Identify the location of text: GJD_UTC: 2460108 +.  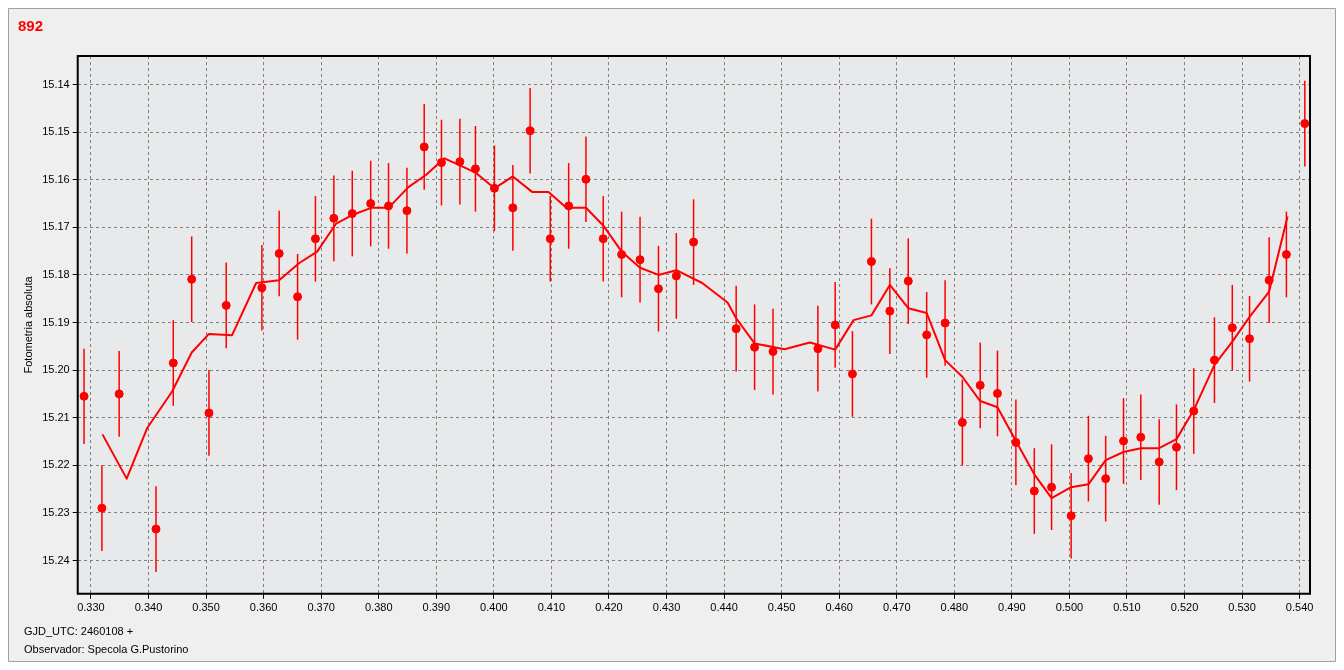
(79, 631).